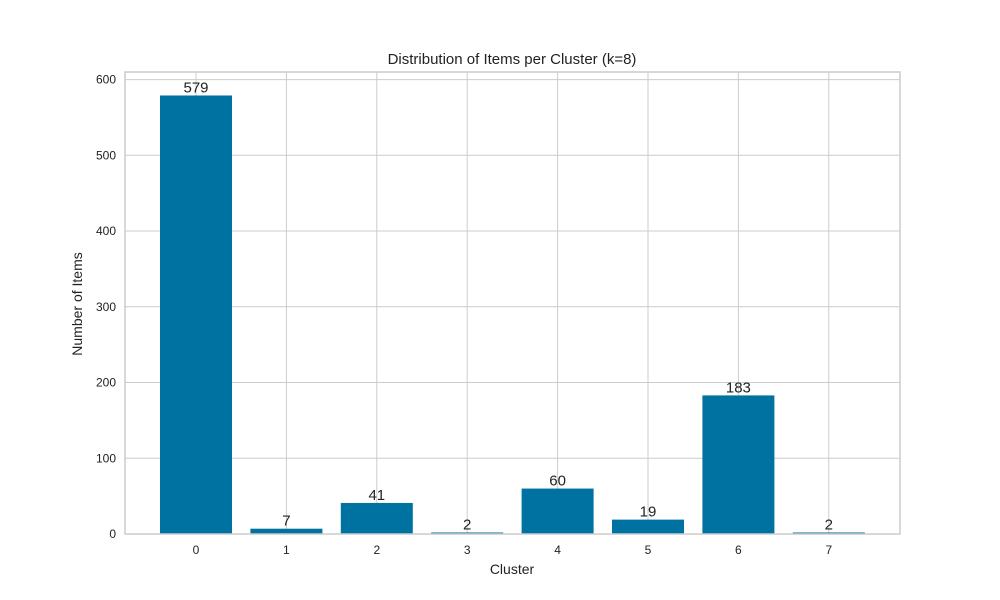 The height and width of the screenshot is (600, 1000). Describe the element at coordinates (512, 569) in the screenshot. I see `x-axis-label: Cluster` at that location.